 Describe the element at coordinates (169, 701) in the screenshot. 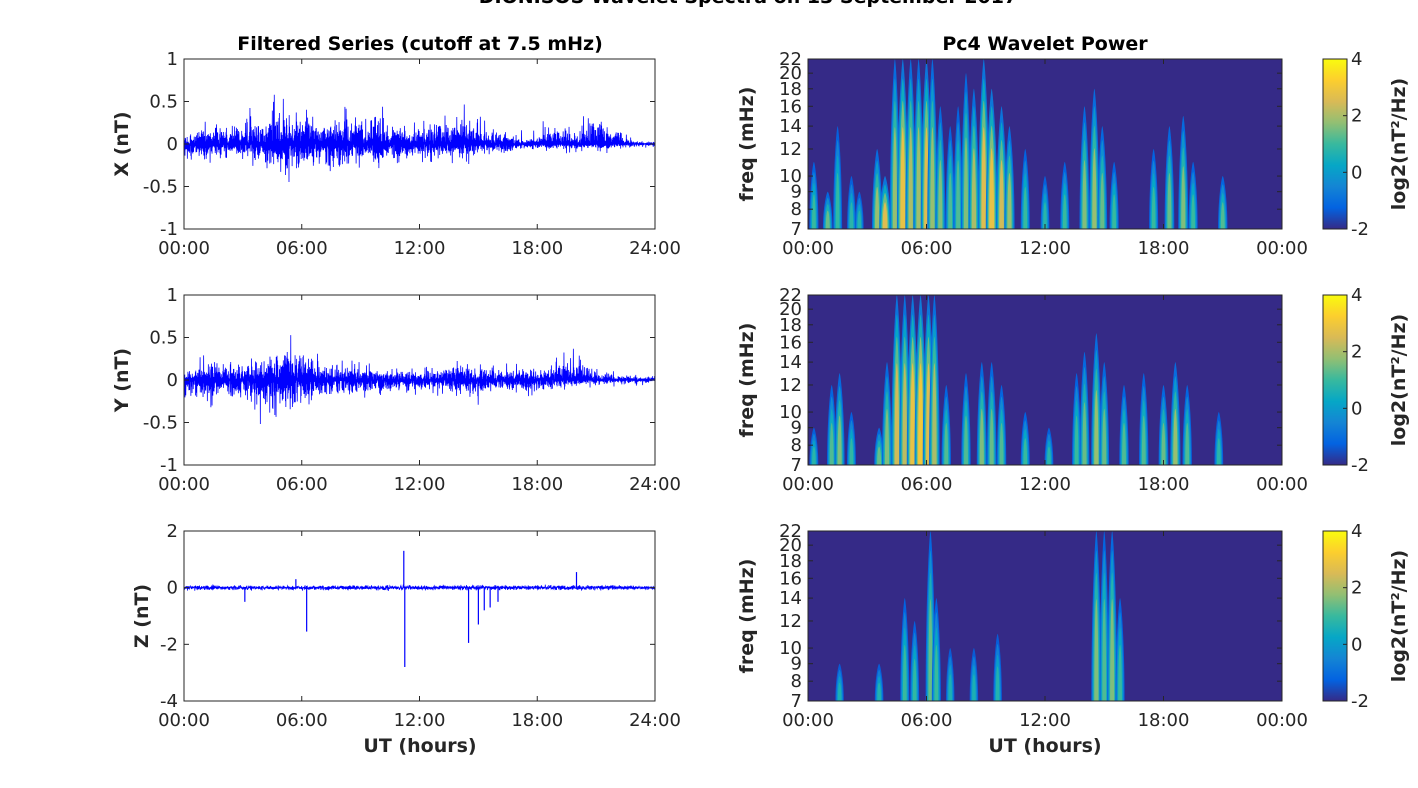

I see `series-ytick-label: -4` at that location.